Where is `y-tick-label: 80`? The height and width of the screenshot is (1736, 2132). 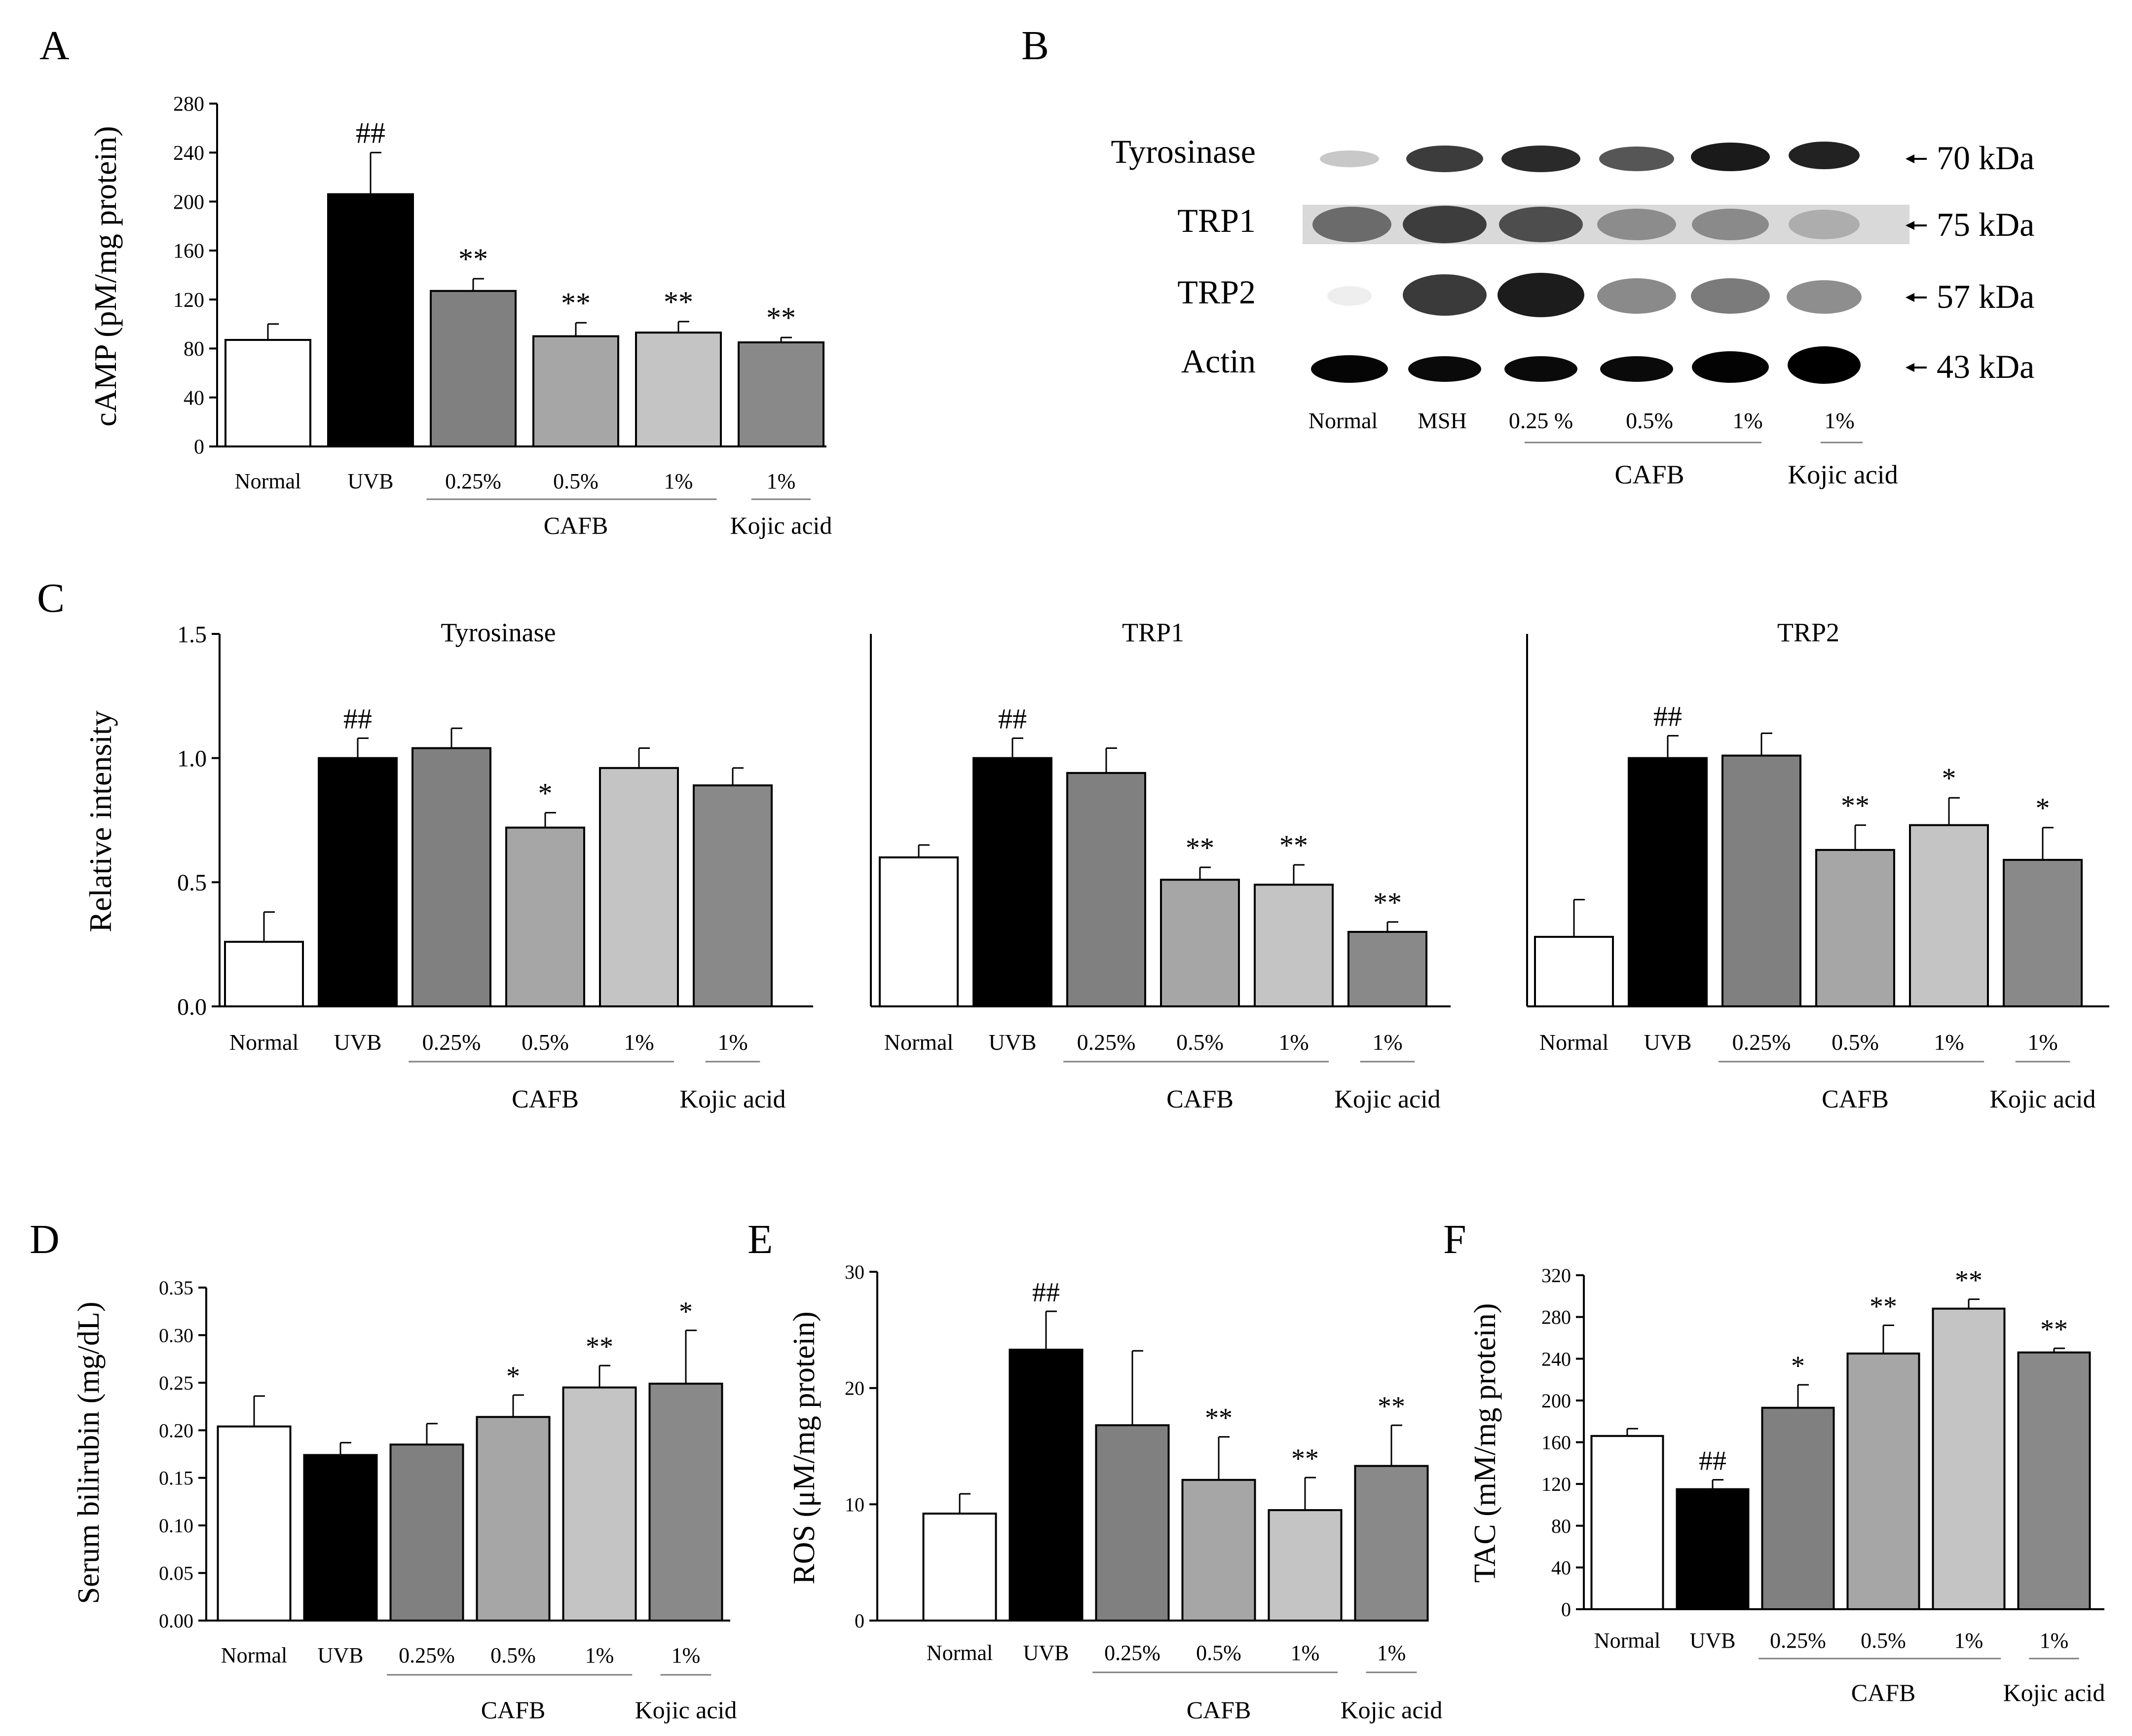
y-tick-label: 80 is located at coordinates (194, 349).